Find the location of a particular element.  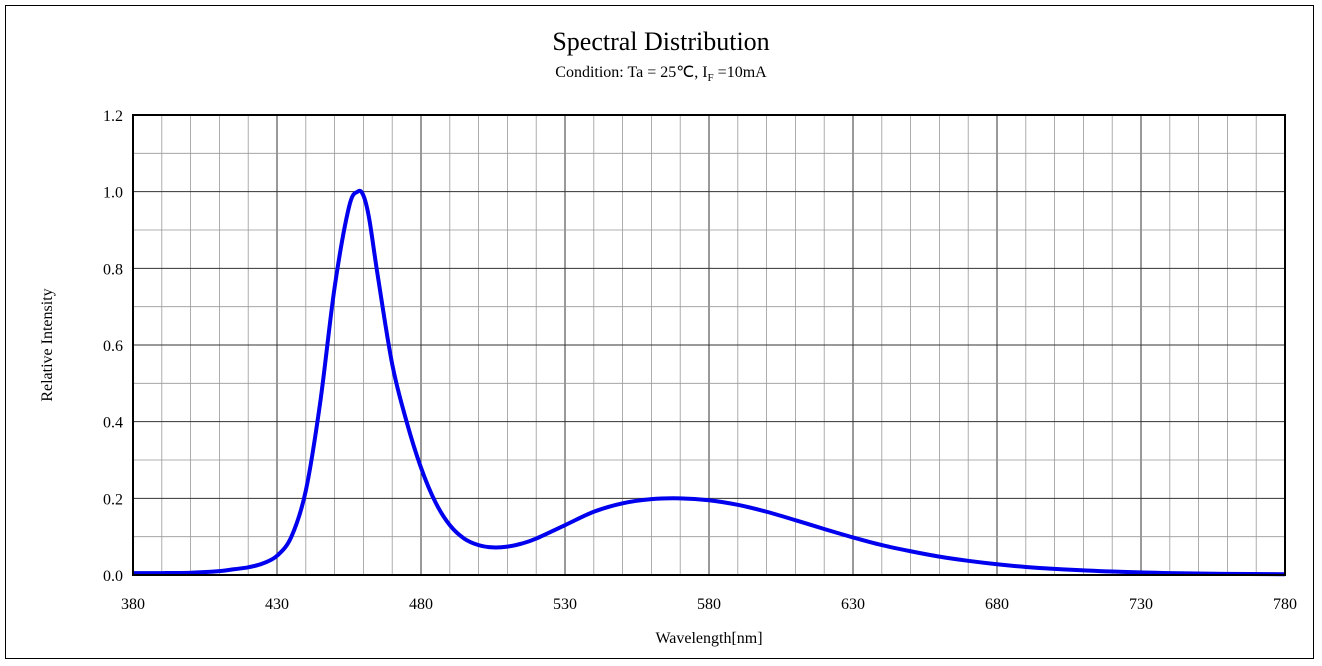

x-tick-label: 630 is located at coordinates (853, 604).